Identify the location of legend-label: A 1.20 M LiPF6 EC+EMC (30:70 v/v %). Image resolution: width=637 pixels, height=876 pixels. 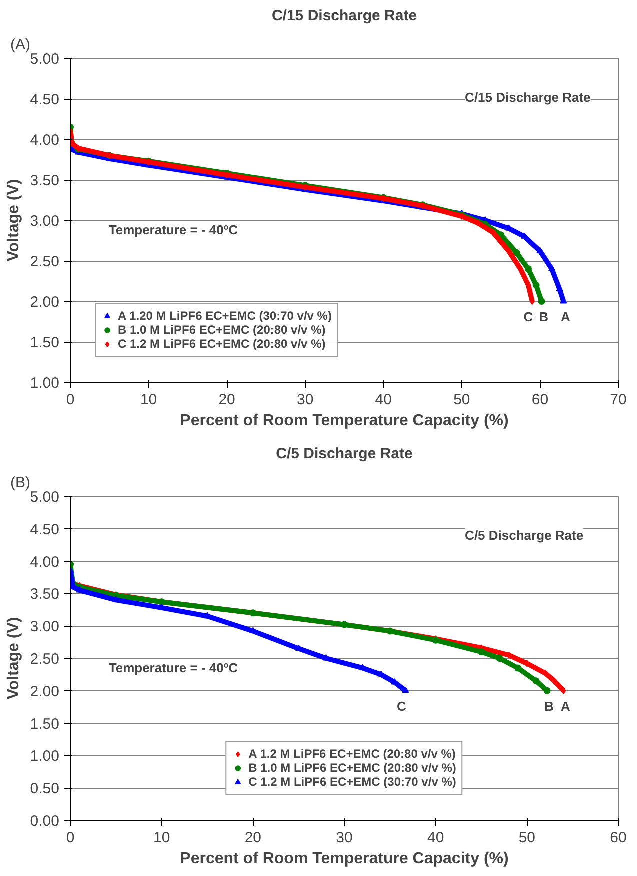
(225, 316).